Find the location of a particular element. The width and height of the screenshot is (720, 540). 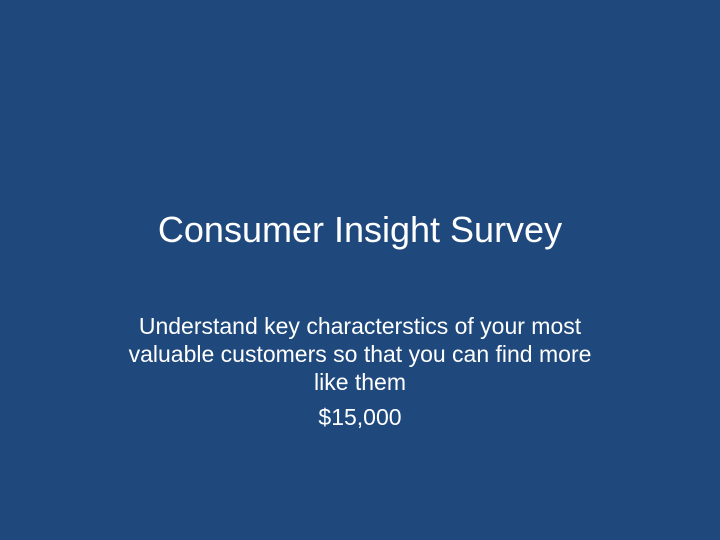

slide-title: Consumer Insight Survey is located at coordinates (360, 229).